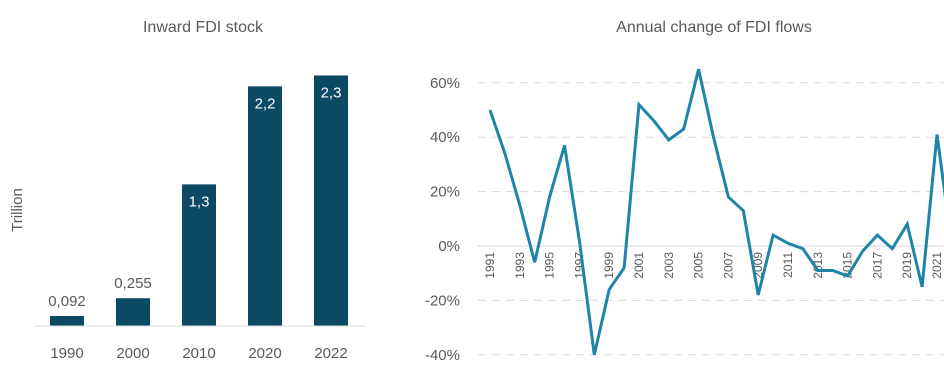 This screenshot has height=365, width=944. Describe the element at coordinates (699, 265) in the screenshot. I see `x-tick-label: 2005` at that location.